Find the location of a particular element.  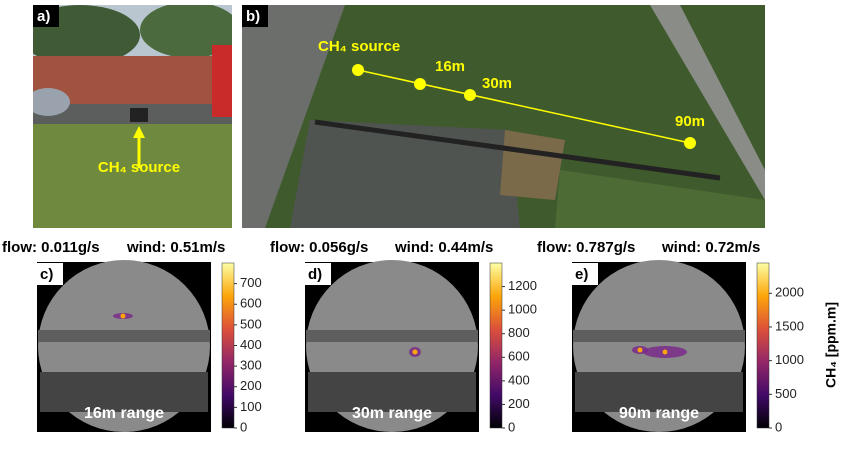

colorbar-tick-label: 1200 is located at coordinates (522, 285).